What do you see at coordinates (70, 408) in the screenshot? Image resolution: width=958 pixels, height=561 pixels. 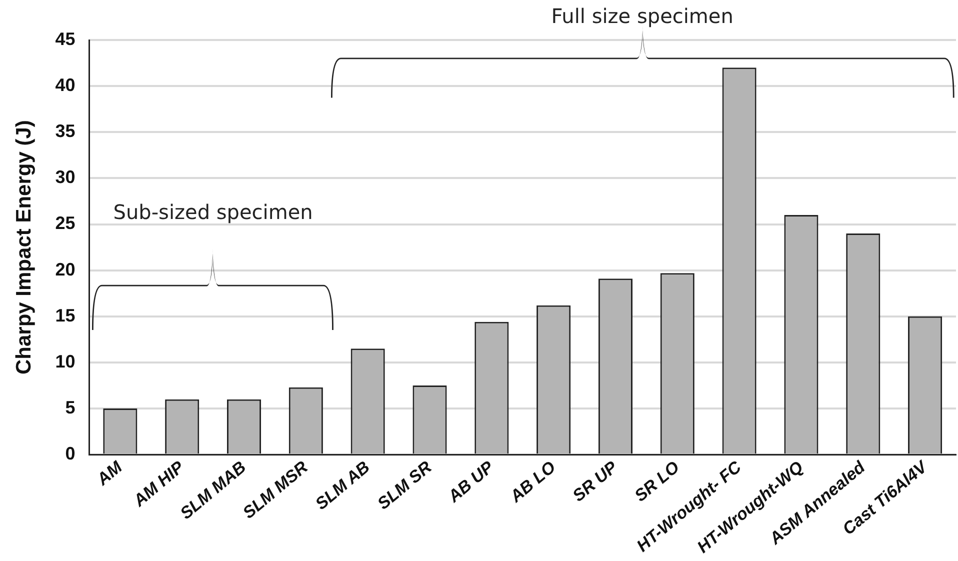 I see `y-tick-label: 5` at bounding box center [70, 408].